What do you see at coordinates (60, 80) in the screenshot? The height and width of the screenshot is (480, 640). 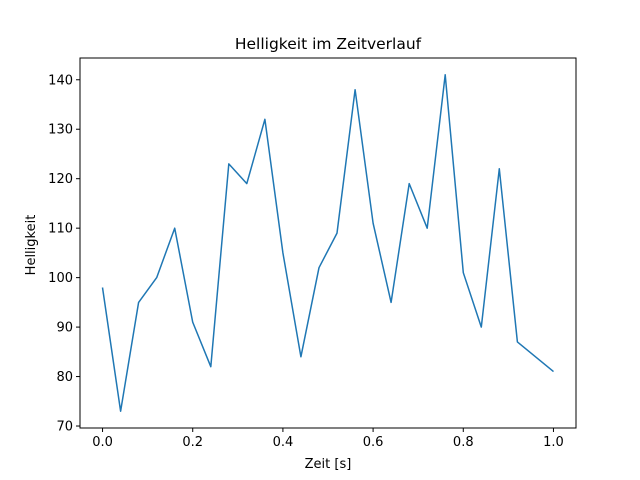 I see `y-tick-label: 140` at bounding box center [60, 80].